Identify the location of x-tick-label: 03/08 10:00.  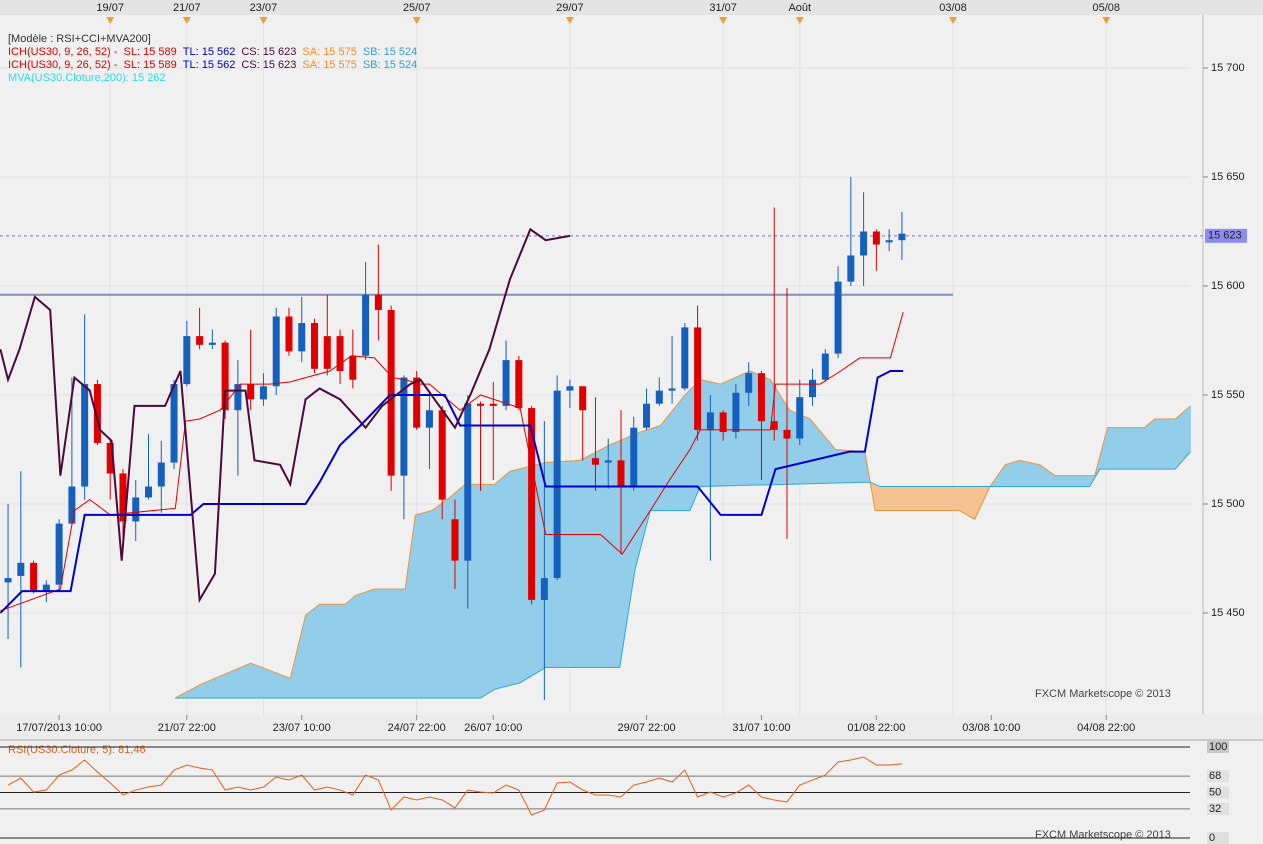
(991, 728).